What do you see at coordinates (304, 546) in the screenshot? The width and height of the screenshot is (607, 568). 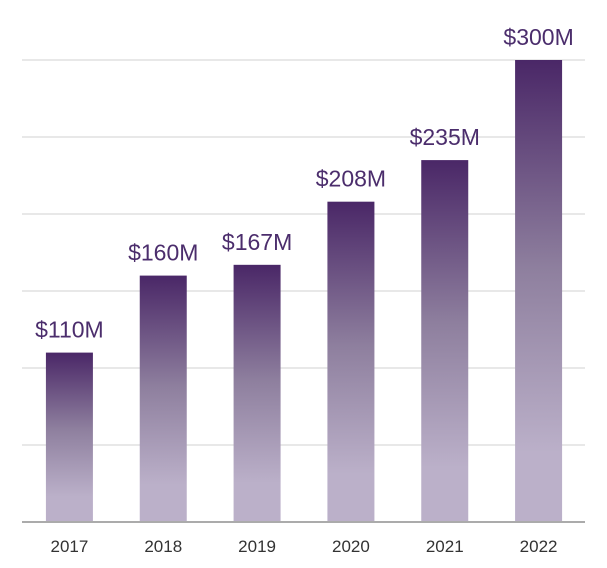 I see `x-tick-labels: 2017 2018 2019 2020 2021 2022` at bounding box center [304, 546].